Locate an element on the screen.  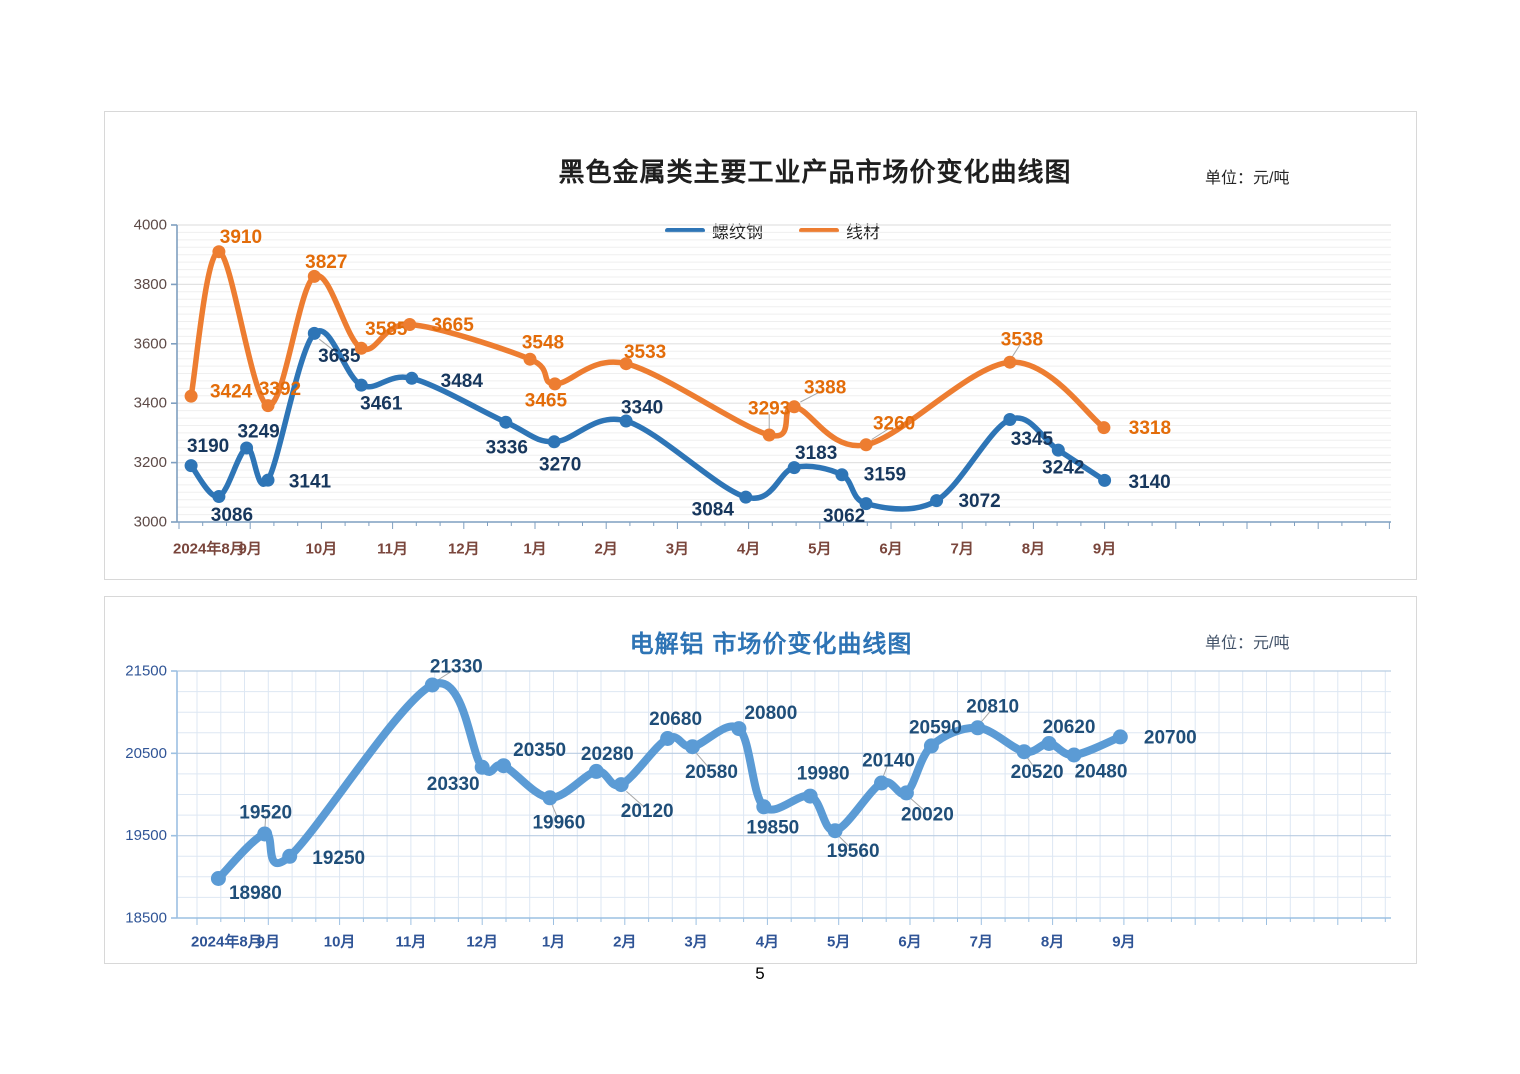
y-tick-label: 3000 is located at coordinates (150, 522).